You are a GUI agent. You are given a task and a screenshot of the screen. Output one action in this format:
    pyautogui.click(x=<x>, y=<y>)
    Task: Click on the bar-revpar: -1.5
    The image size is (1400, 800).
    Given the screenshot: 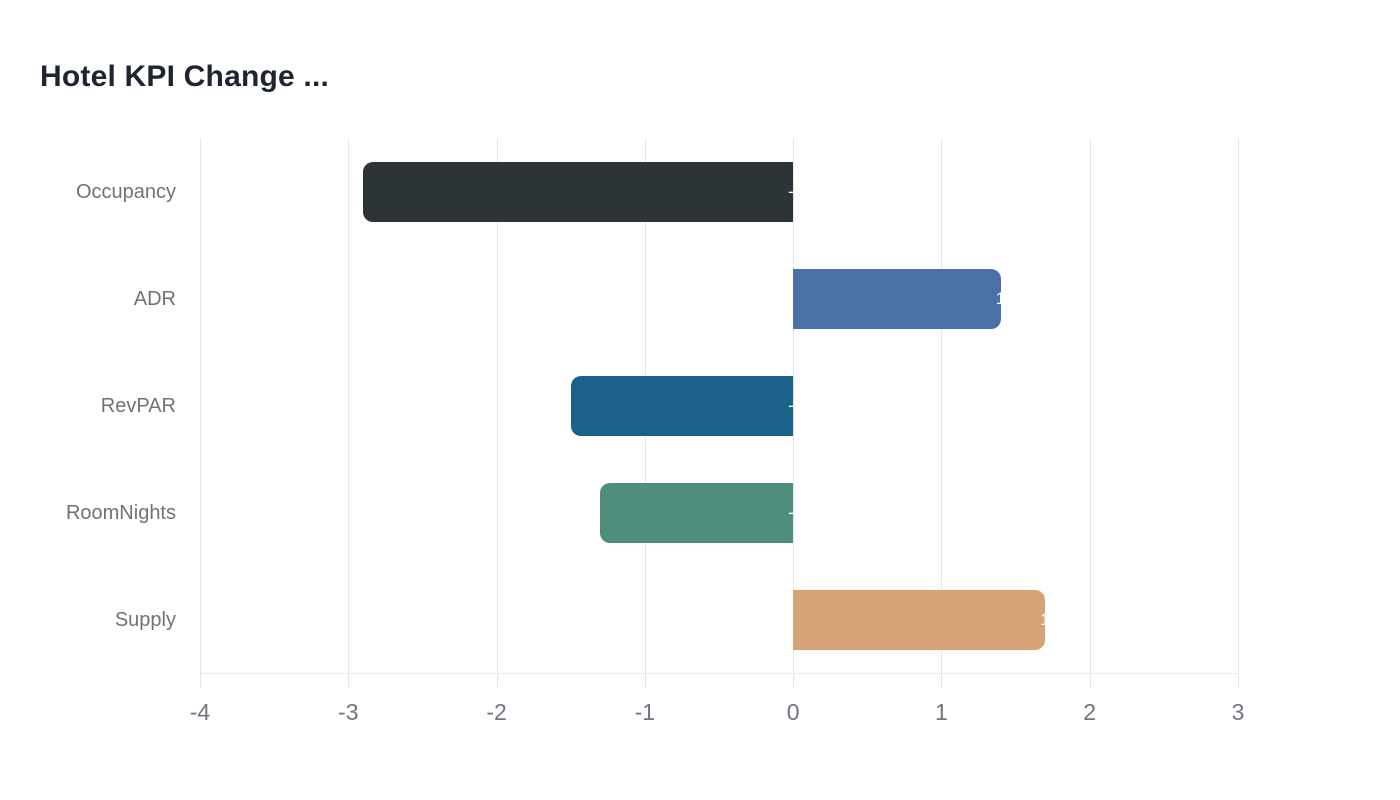 What is the action you would take?
    pyautogui.click(x=682, y=405)
    